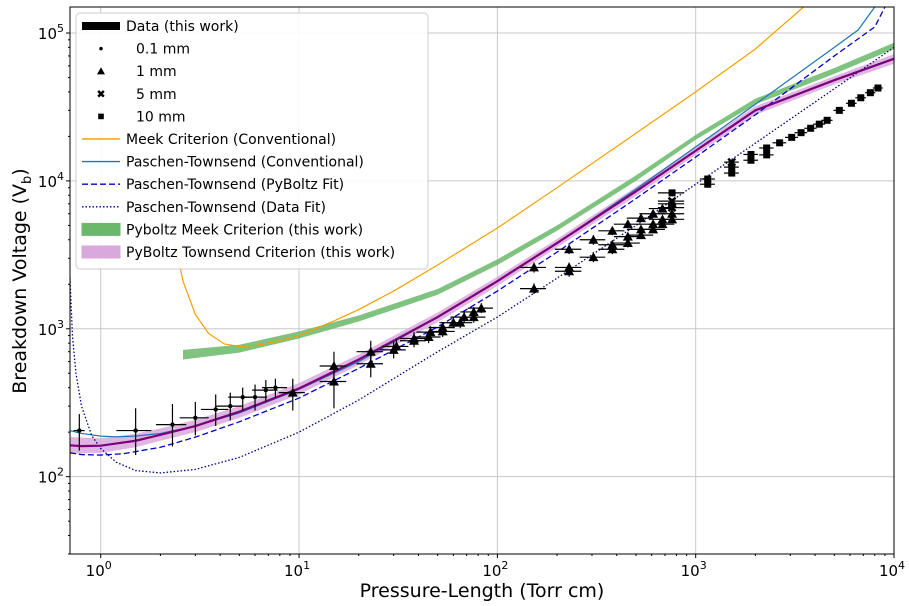  What do you see at coordinates (22, 280) in the screenshot?
I see `y-axis-label: Breakdown Voltage (Vb)` at bounding box center [22, 280].